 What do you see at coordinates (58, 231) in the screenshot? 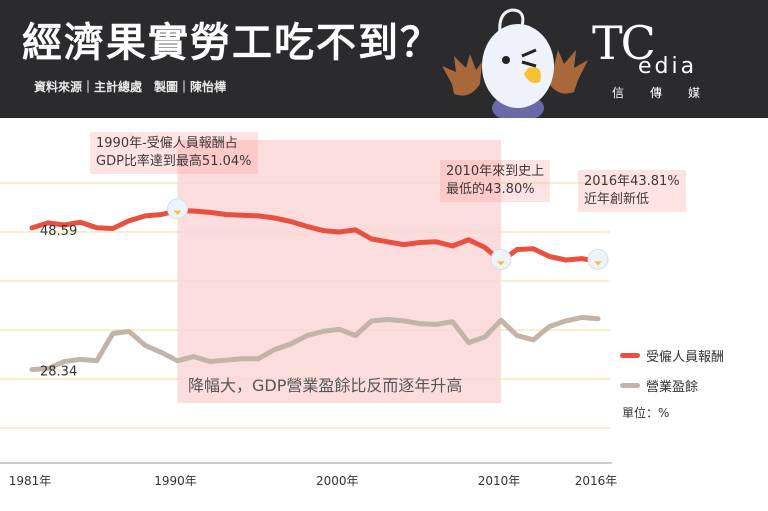
I see `series-start-label-0: 48.59` at bounding box center [58, 231].